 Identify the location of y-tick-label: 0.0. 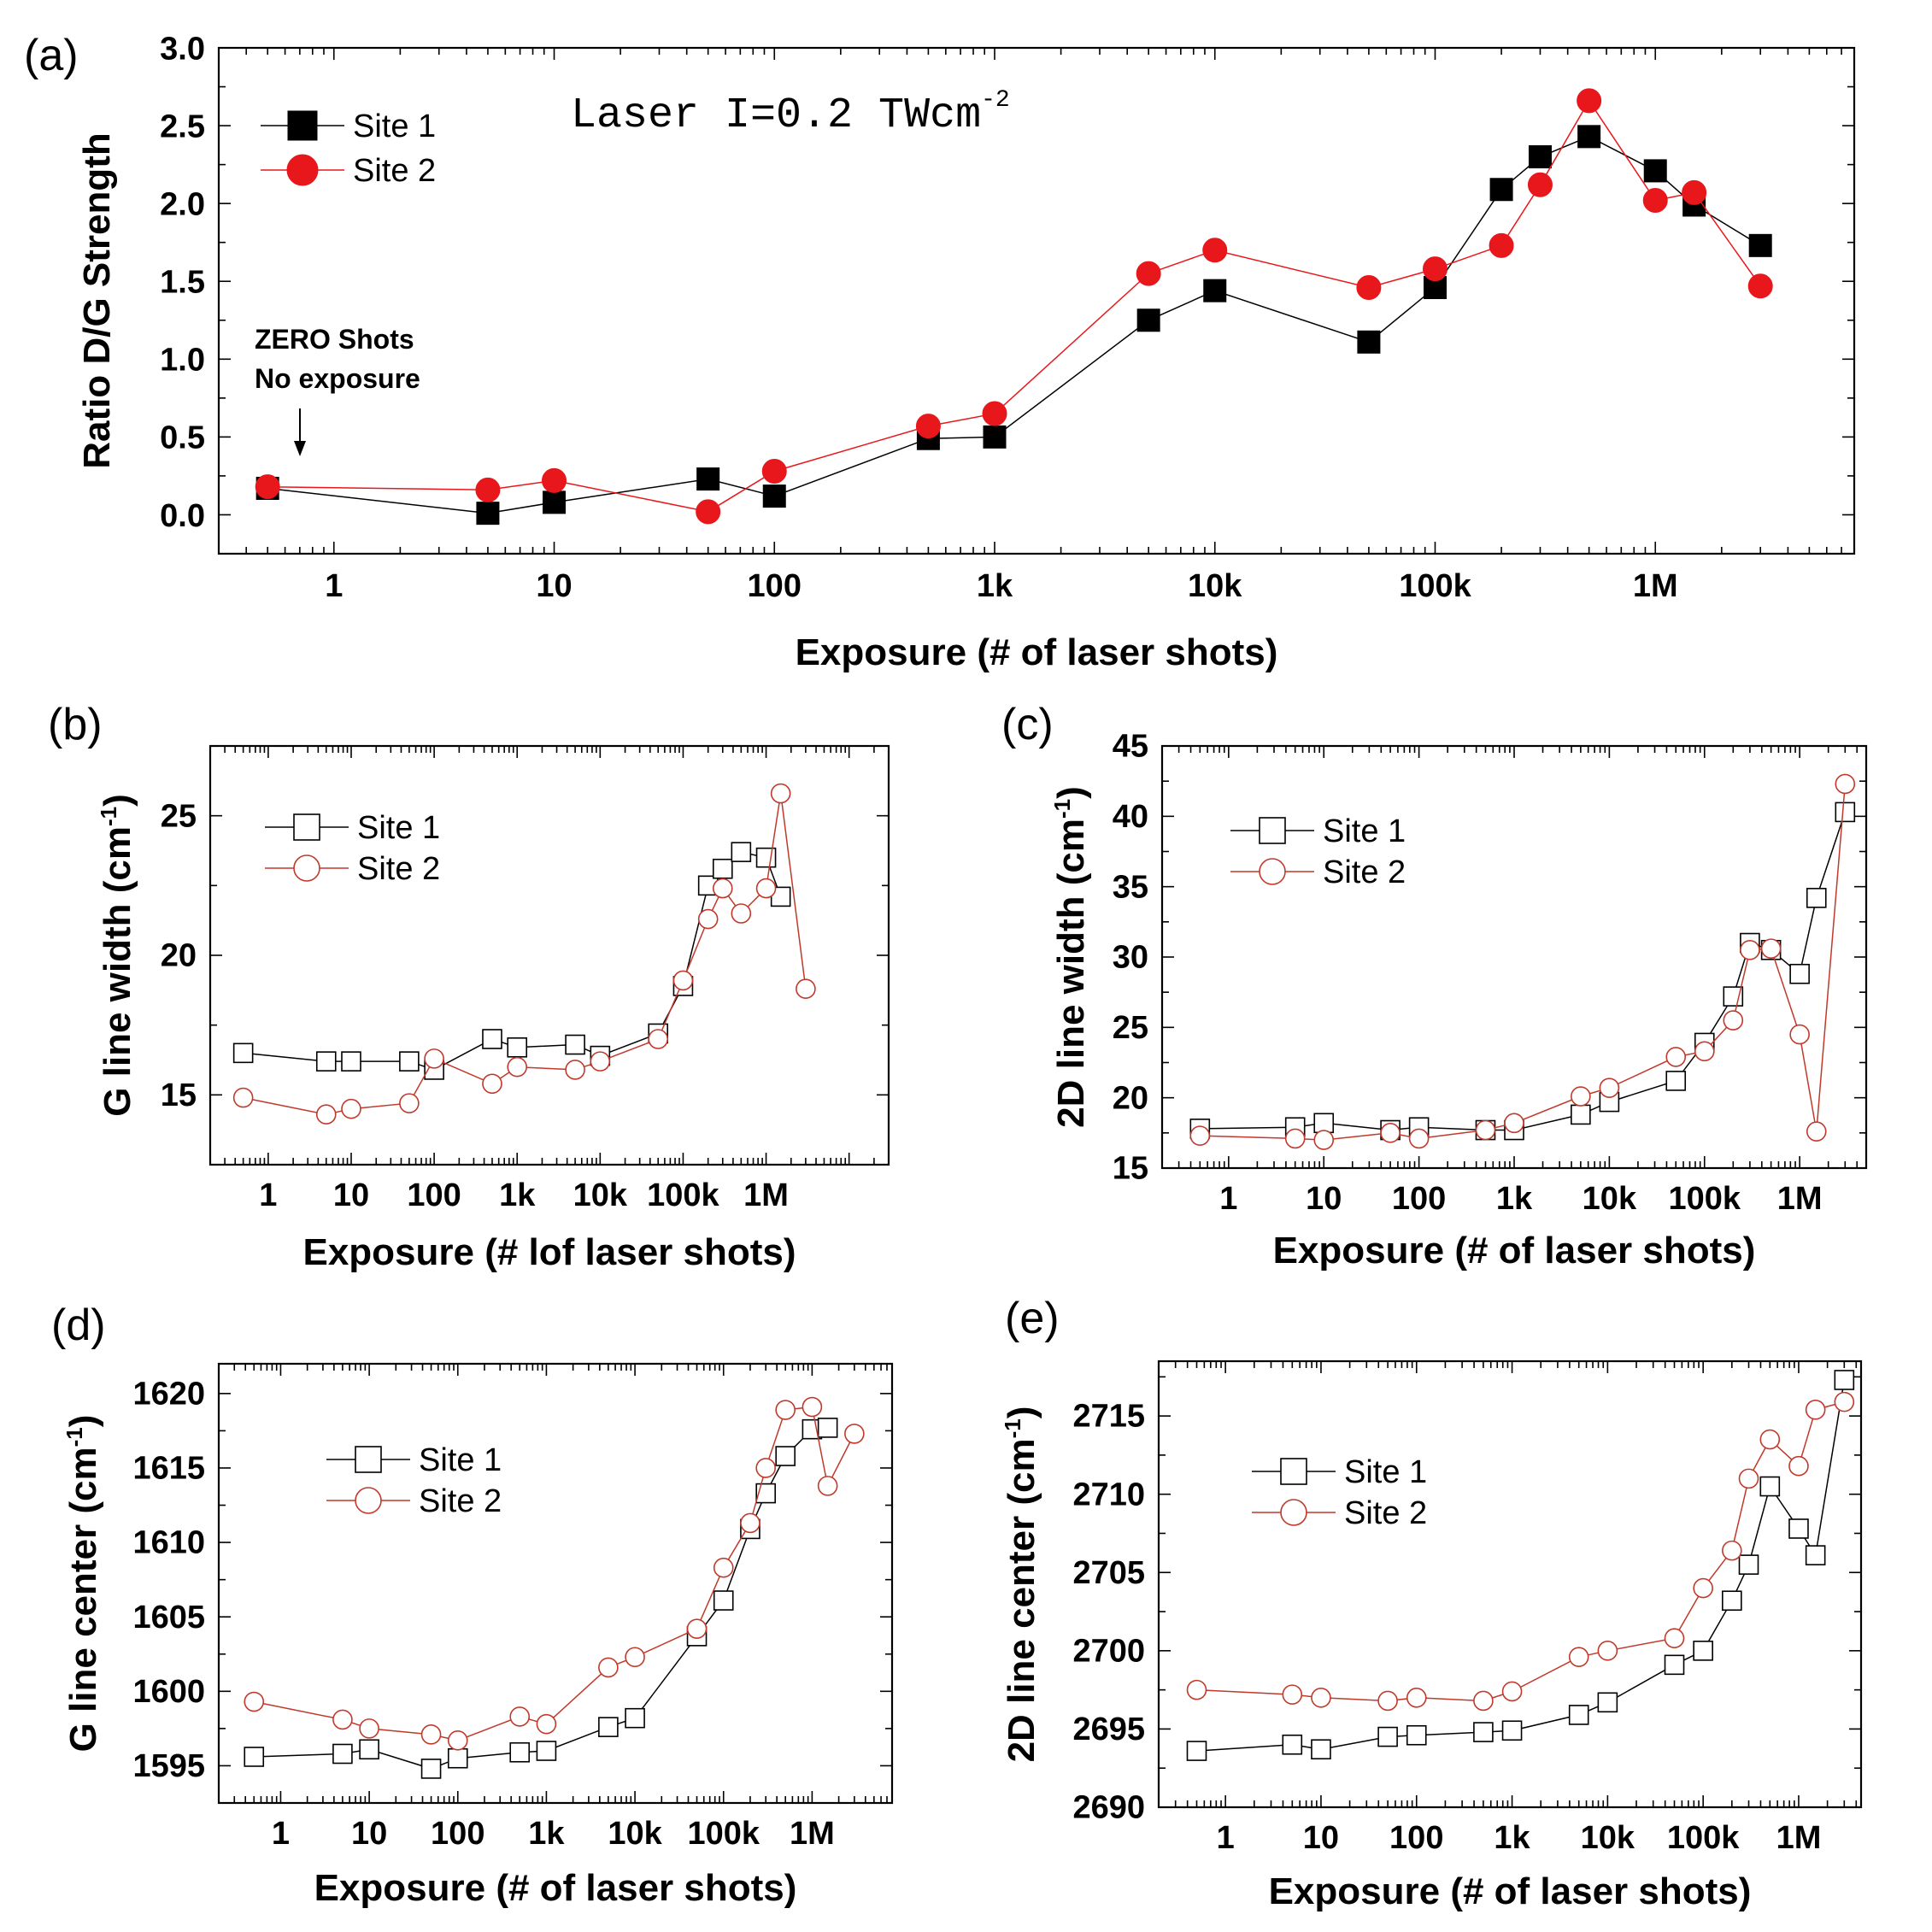
(182, 516).